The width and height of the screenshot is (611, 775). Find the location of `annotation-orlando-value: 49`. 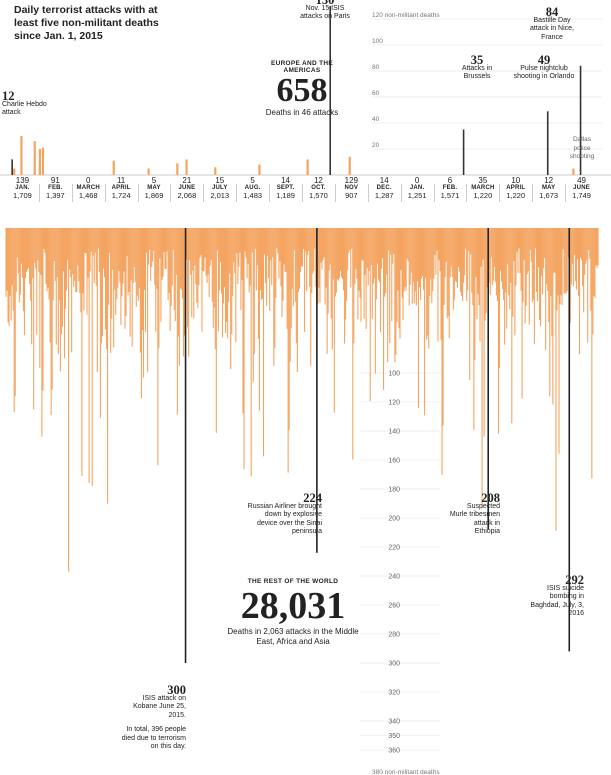

annotation-orlando-value: 49 is located at coordinates (544, 60).